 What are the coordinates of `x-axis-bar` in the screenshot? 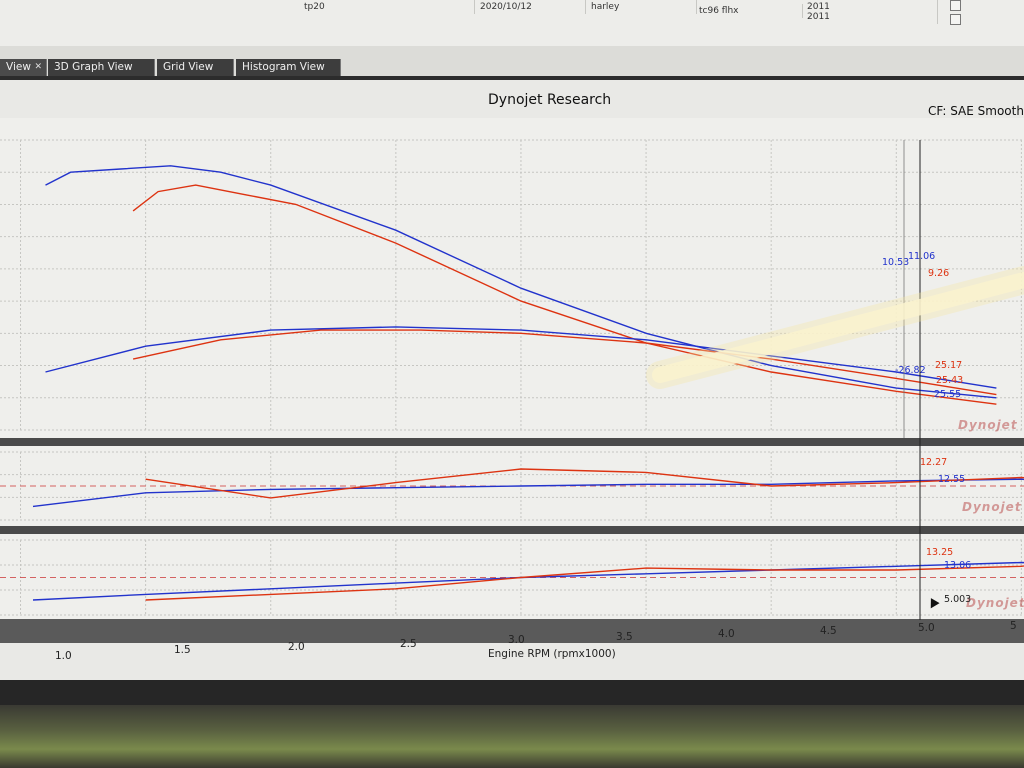 It's located at (512, 631).